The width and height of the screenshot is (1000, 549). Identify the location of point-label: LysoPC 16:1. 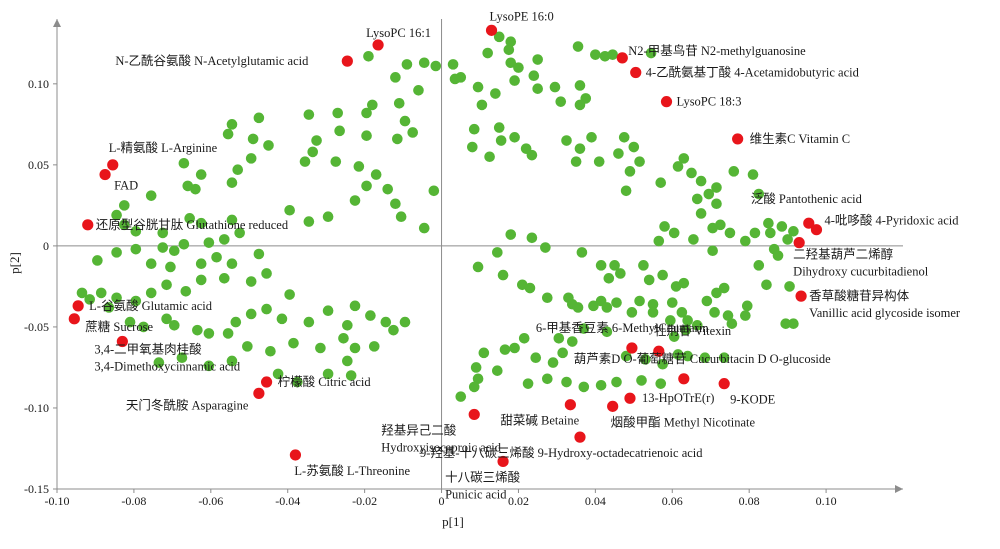
(398, 33).